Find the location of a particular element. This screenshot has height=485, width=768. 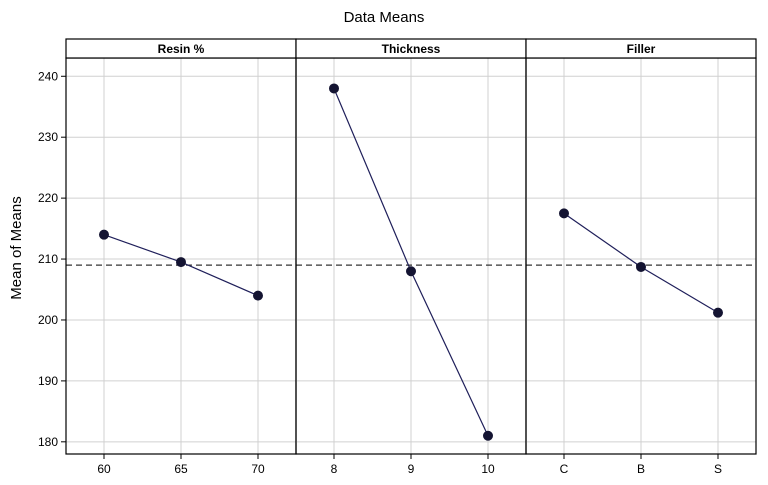

panel-title: Thickness is located at coordinates (411, 49).